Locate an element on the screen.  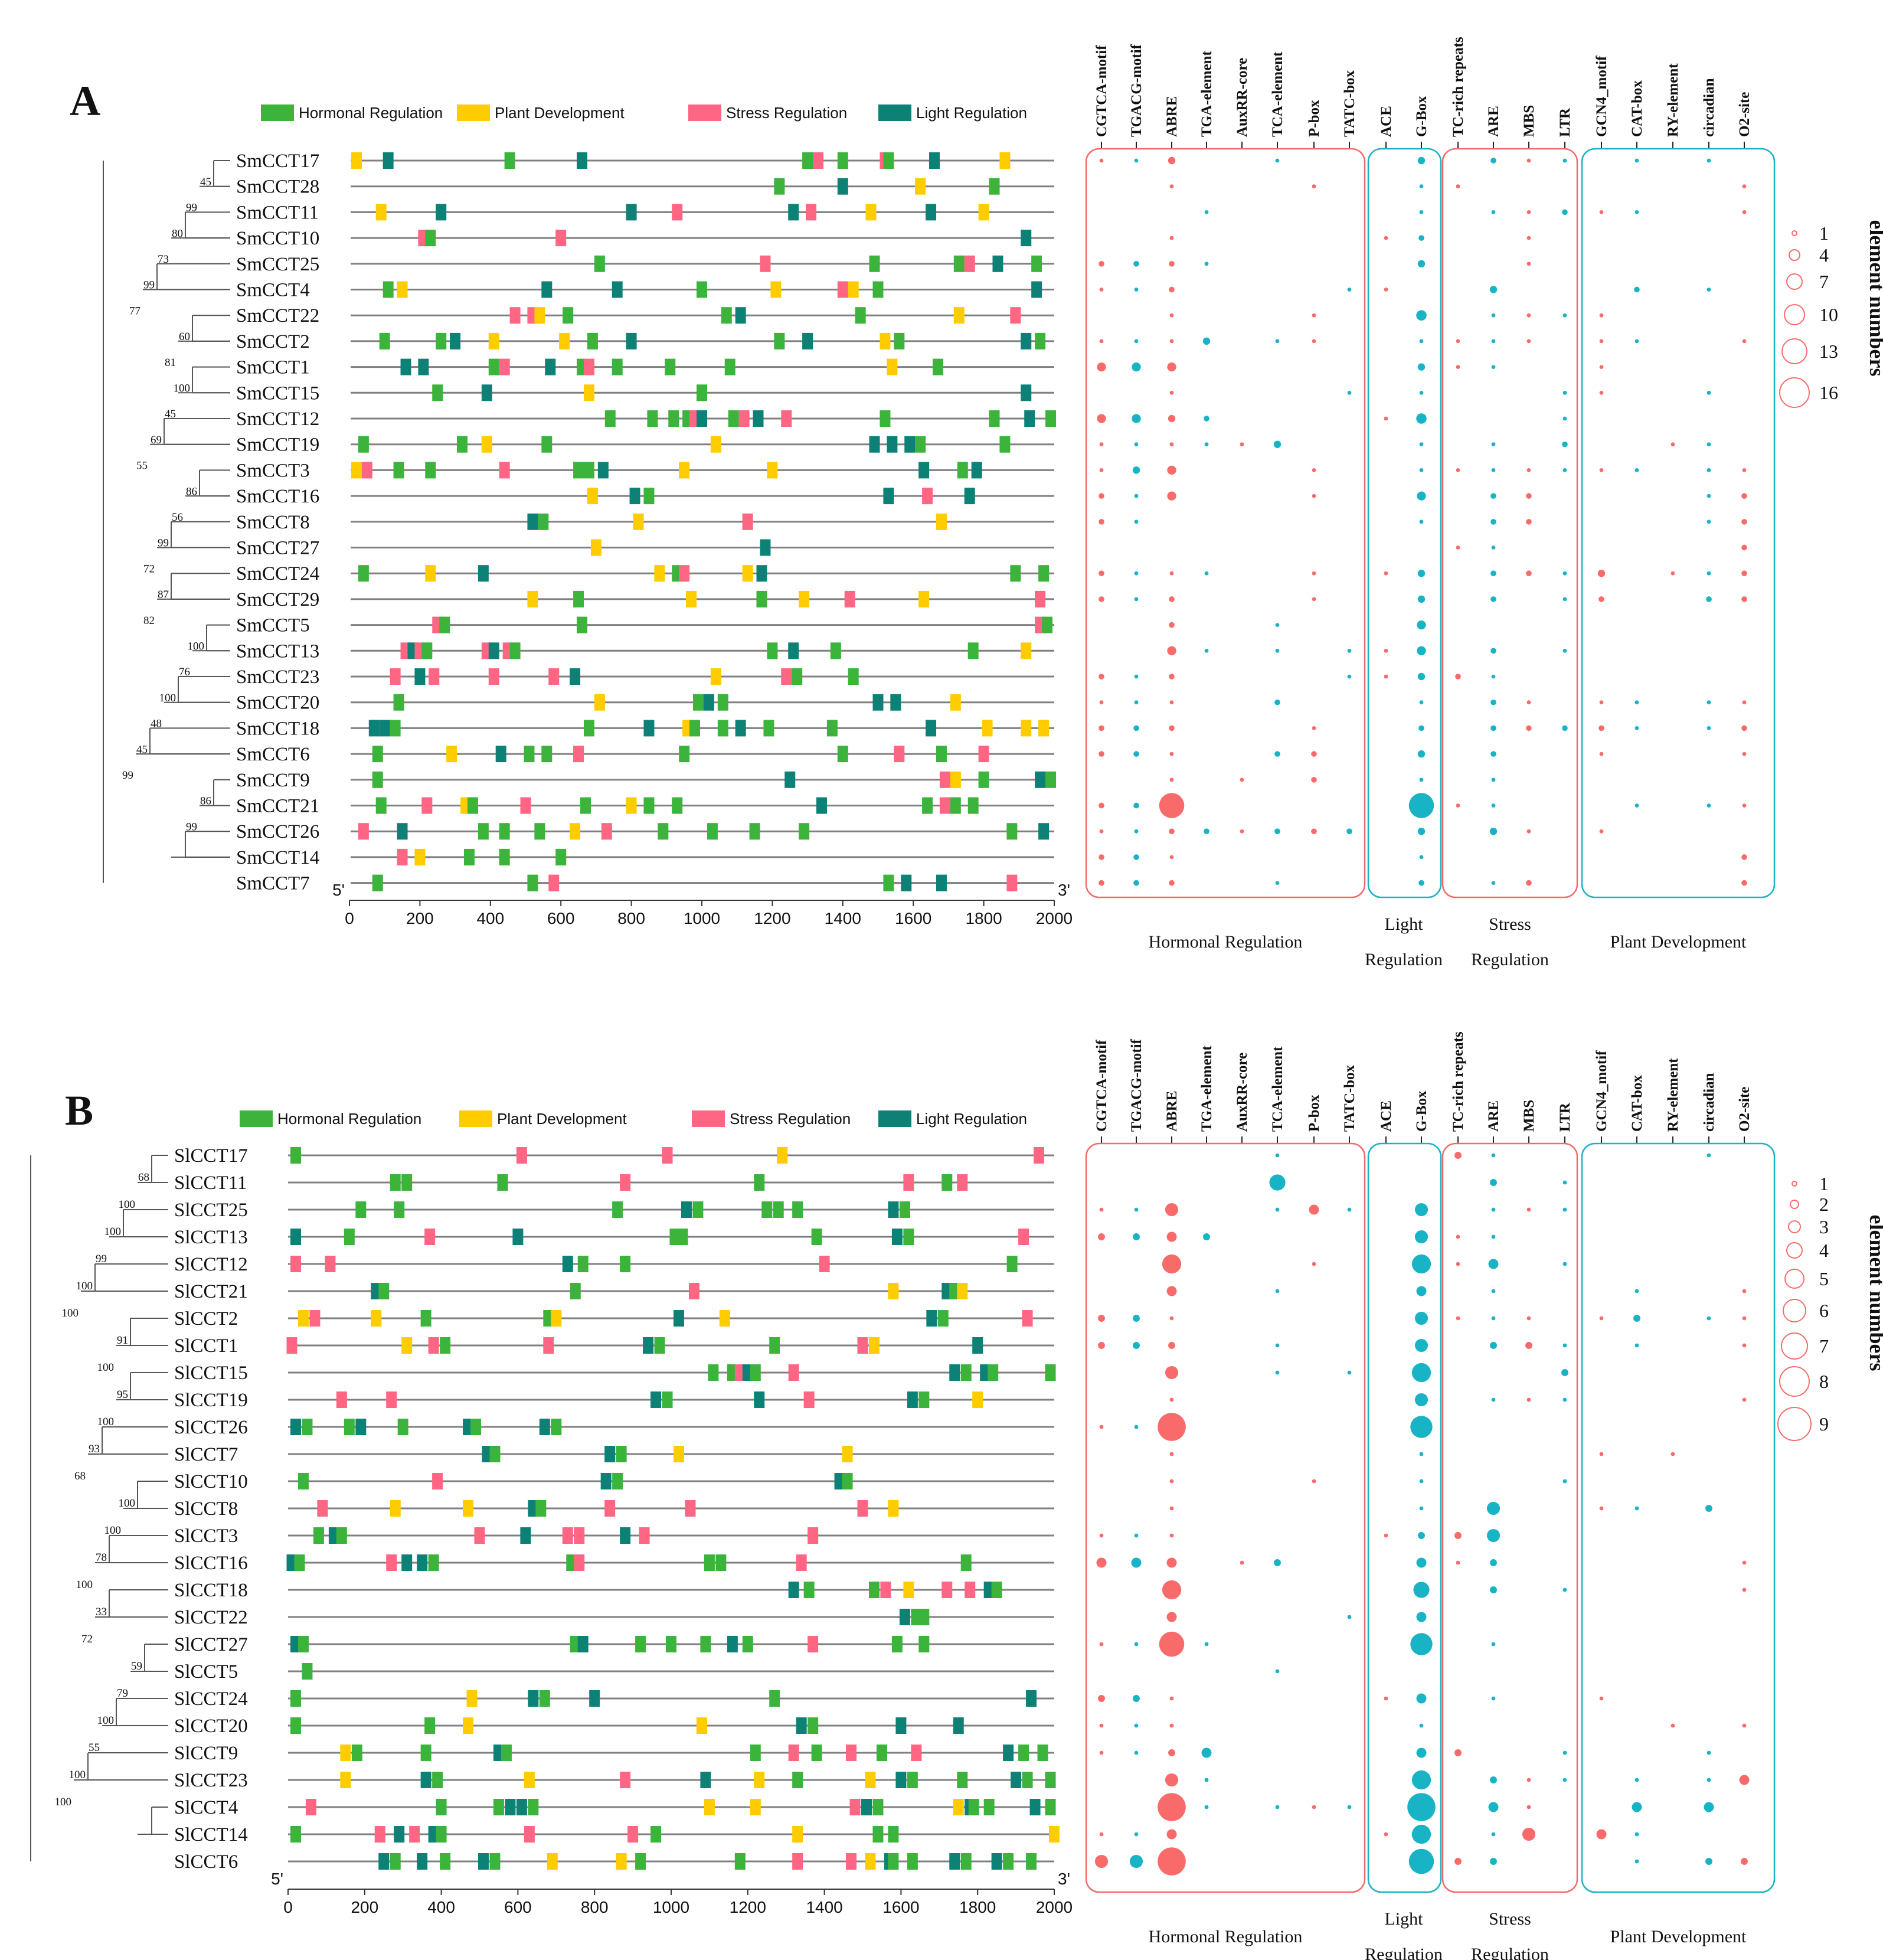
bootstrap-value: 86 is located at coordinates (191, 492).